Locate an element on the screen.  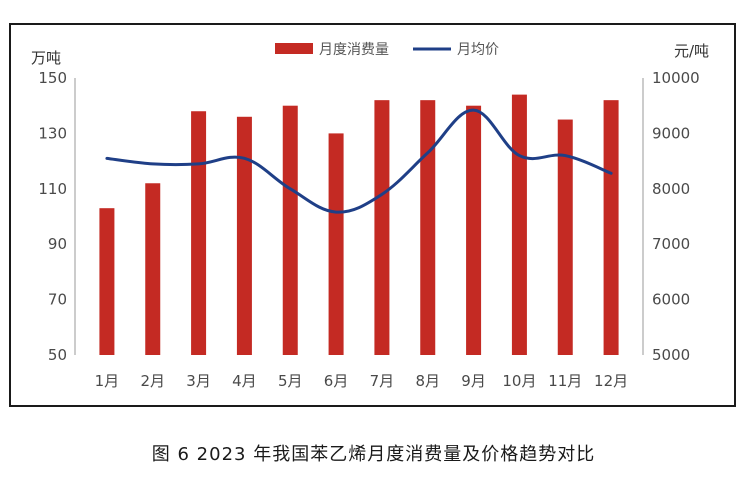
price-line is located at coordinates (359, 161).